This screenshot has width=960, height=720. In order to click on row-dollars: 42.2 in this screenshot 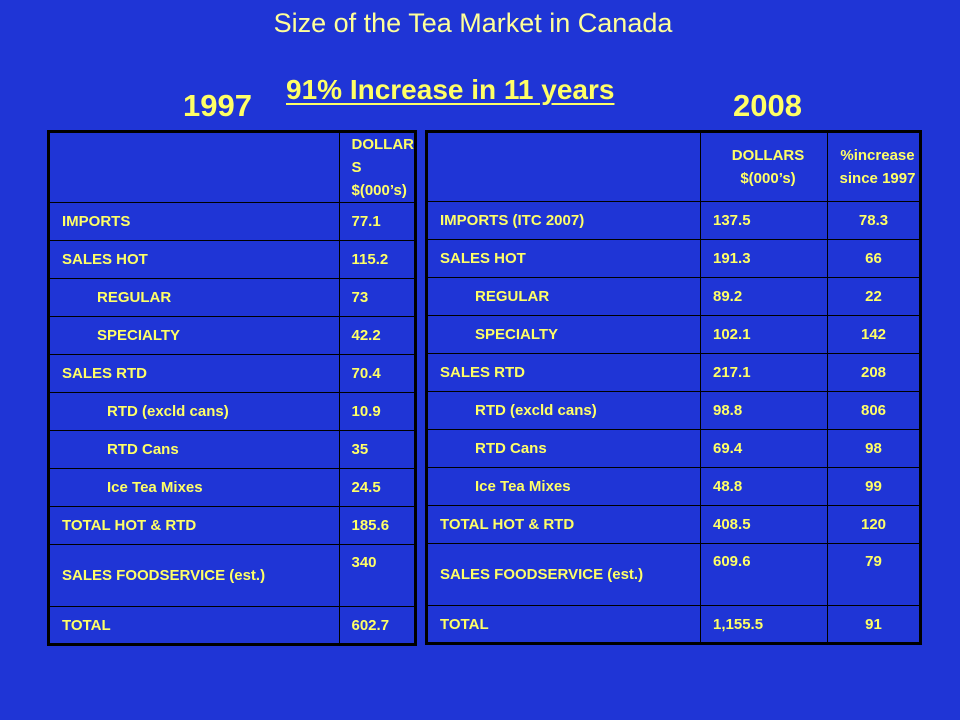, I will do `click(377, 335)`.